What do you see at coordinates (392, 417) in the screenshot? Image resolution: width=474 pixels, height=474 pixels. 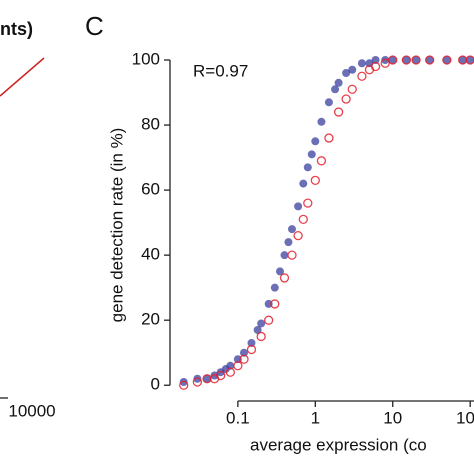 I see `x-tick-label: 10` at bounding box center [392, 417].